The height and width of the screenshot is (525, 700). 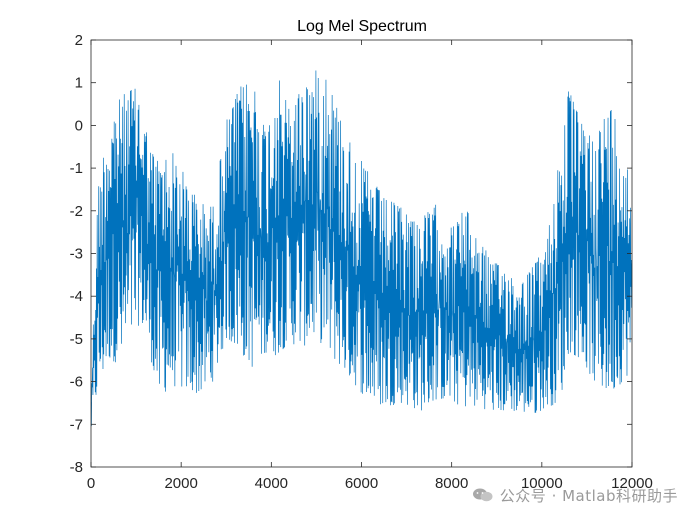 What do you see at coordinates (76, 254) in the screenshot?
I see `y-tick-label: -3` at bounding box center [76, 254].